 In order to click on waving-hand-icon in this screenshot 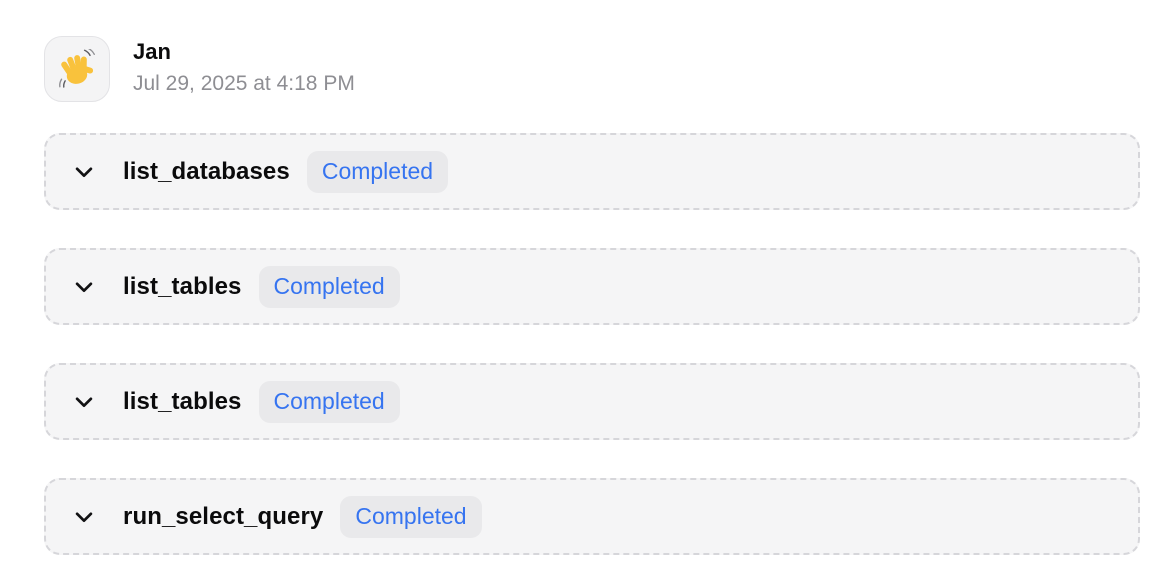, I will do `click(77, 68)`.